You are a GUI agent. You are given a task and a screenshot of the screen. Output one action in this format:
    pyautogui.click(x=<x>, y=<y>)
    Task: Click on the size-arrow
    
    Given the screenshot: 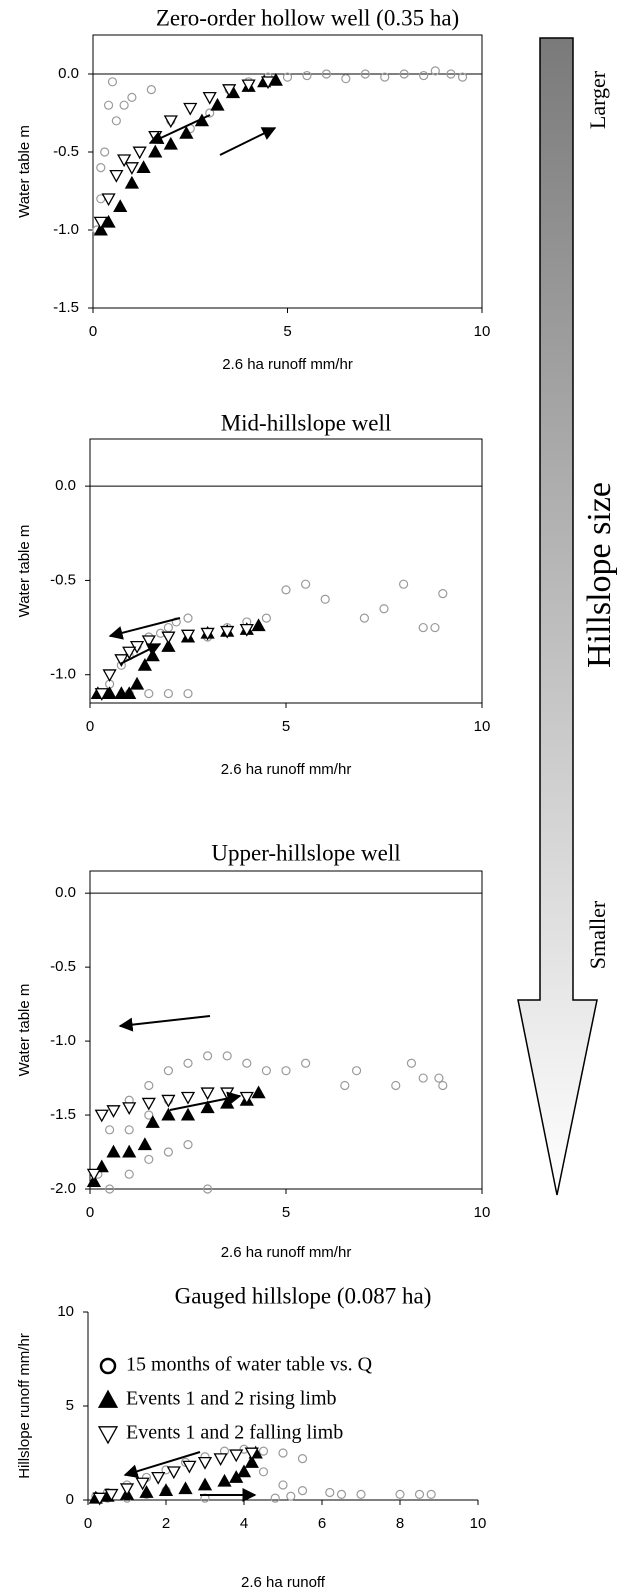 What is the action you would take?
    pyautogui.click(x=557, y=616)
    